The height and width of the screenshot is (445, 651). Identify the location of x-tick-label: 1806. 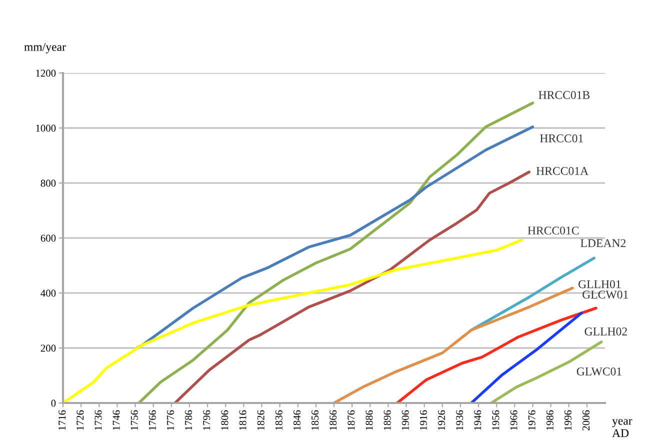
(224, 420).